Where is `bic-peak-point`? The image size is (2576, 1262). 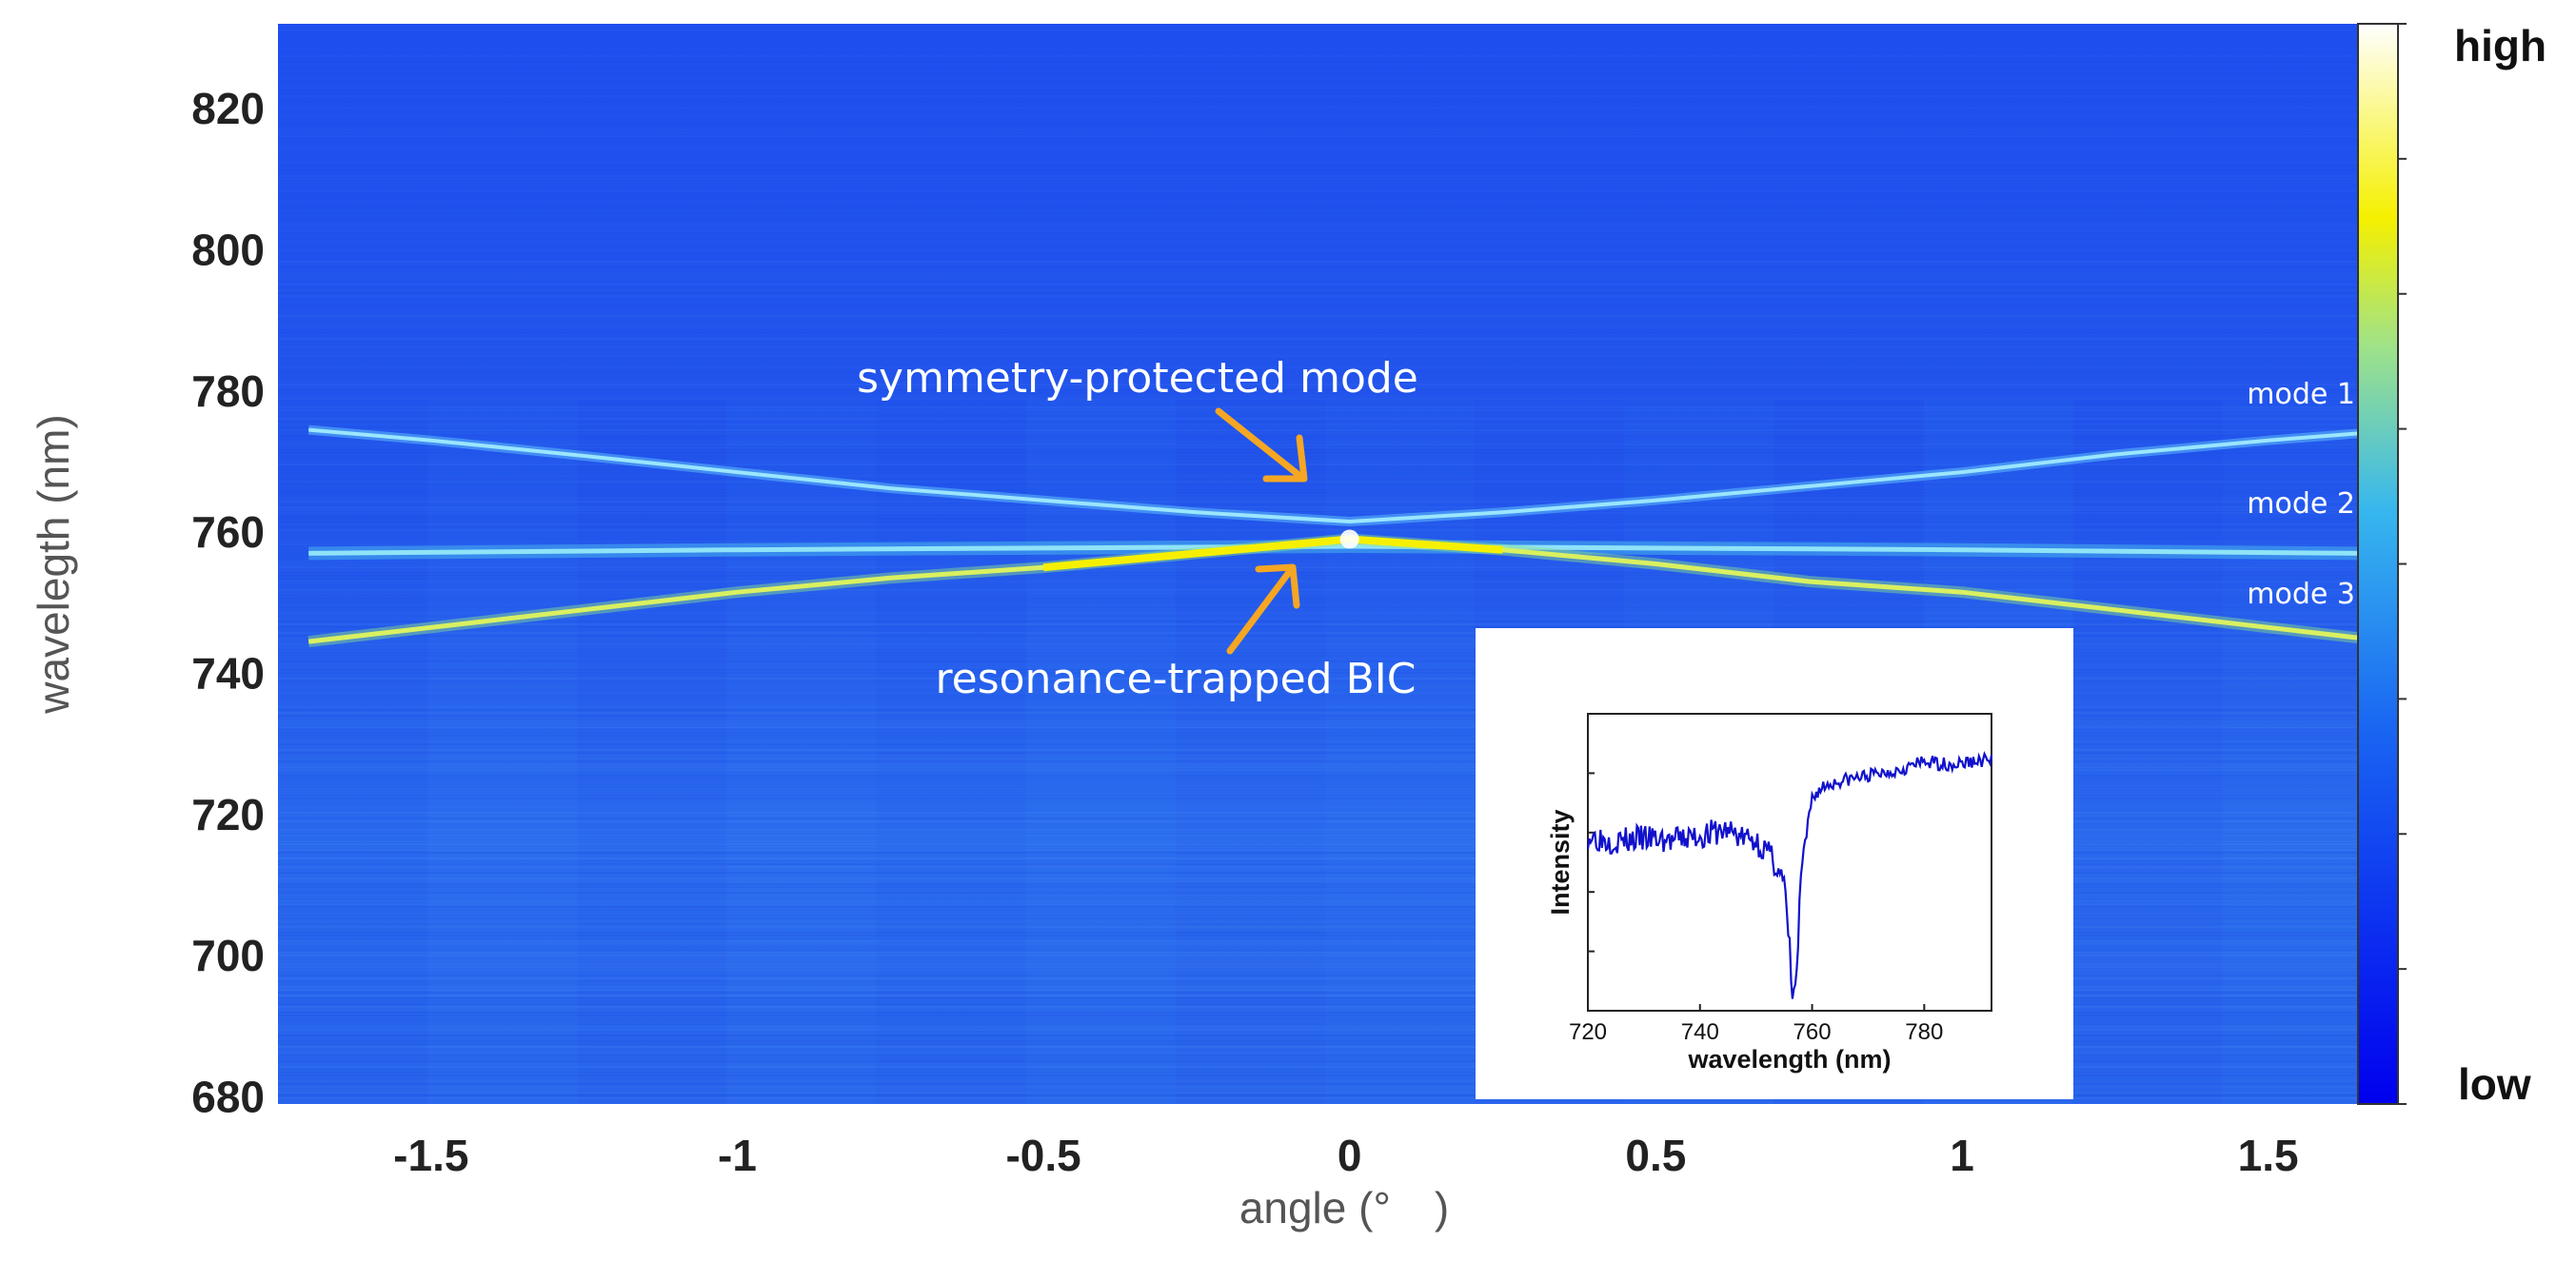 bic-peak-point is located at coordinates (1349, 539).